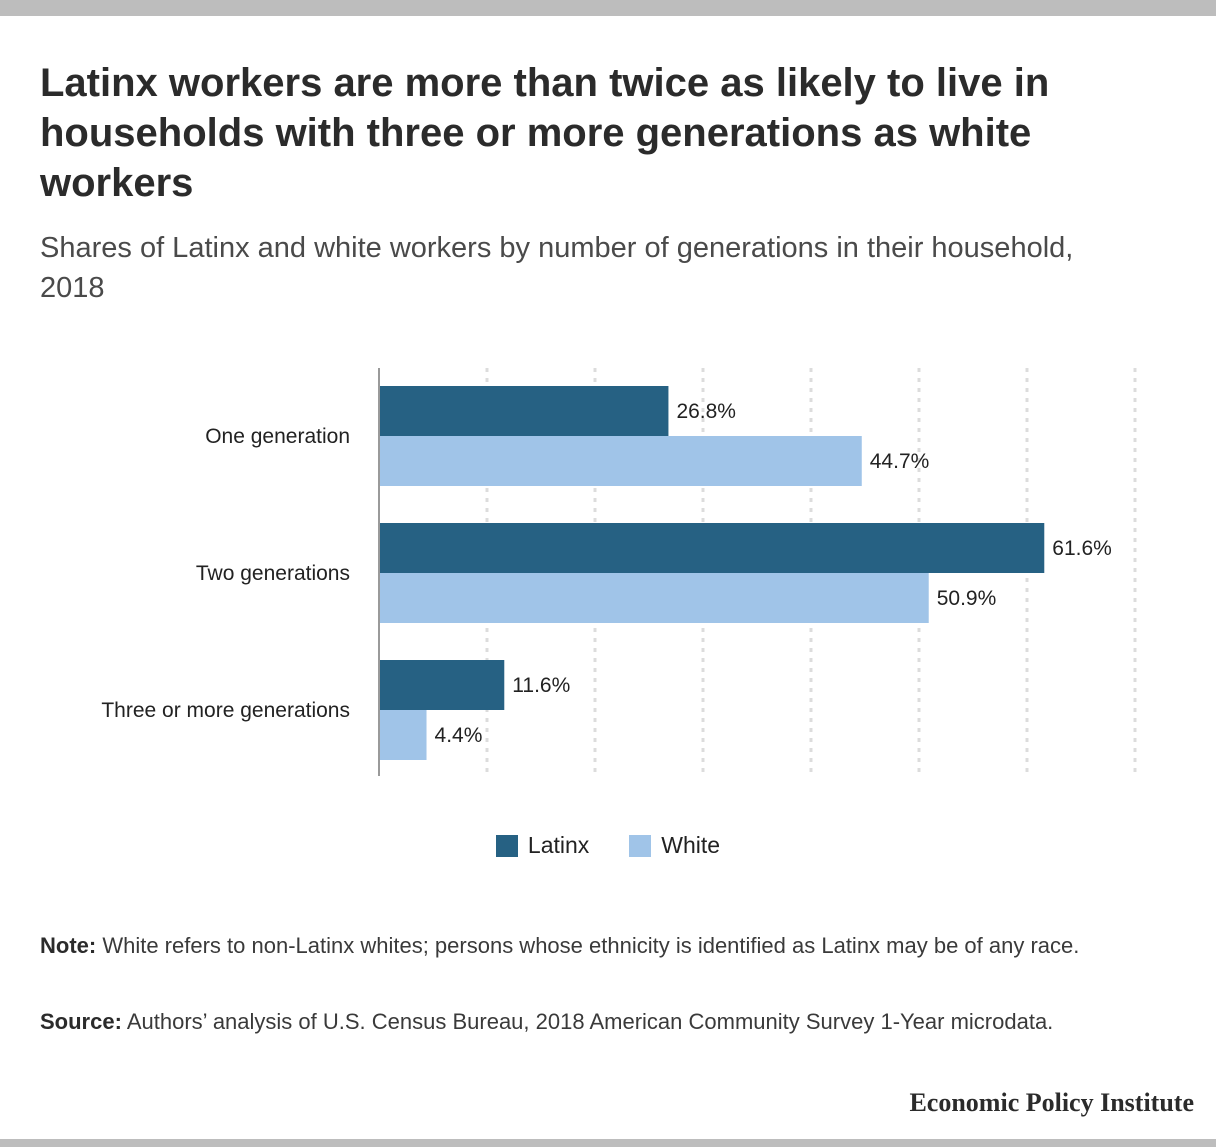 The width and height of the screenshot is (1216, 1147). Describe the element at coordinates (967, 598) in the screenshot. I see `value-label-white-1: 50.9%` at that location.